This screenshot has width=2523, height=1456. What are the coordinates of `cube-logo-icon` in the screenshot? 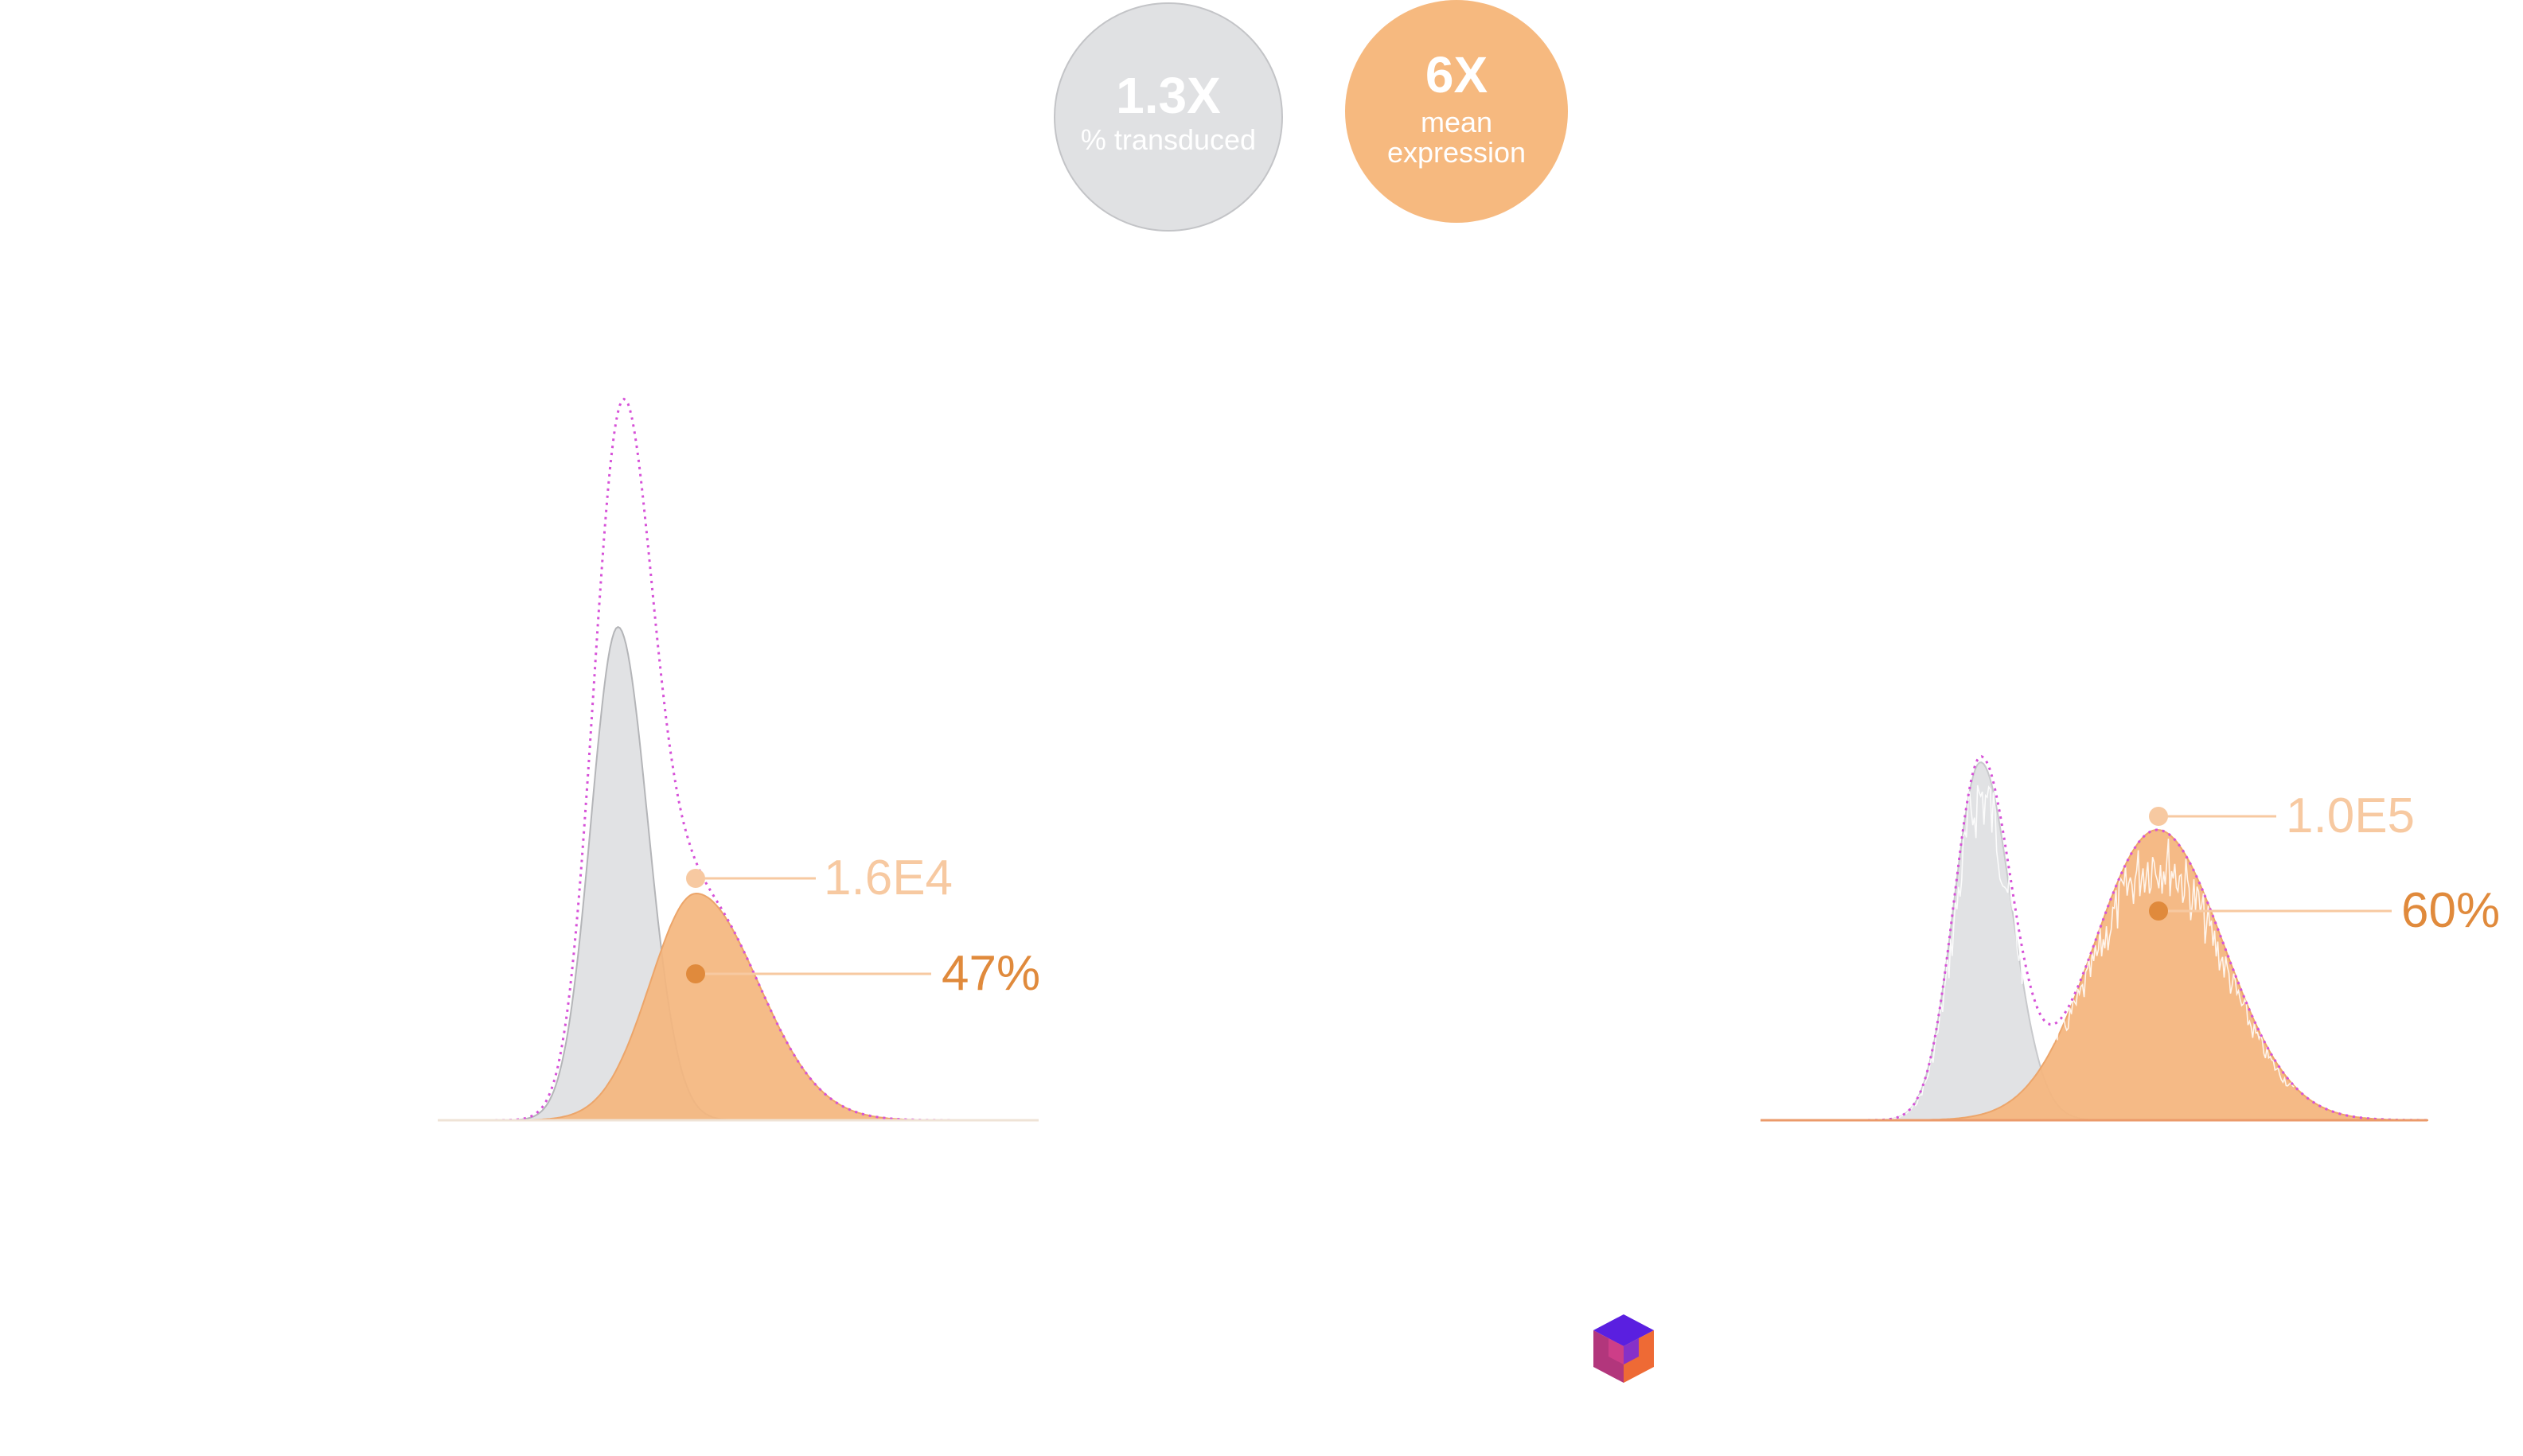 It's located at (1623, 1348).